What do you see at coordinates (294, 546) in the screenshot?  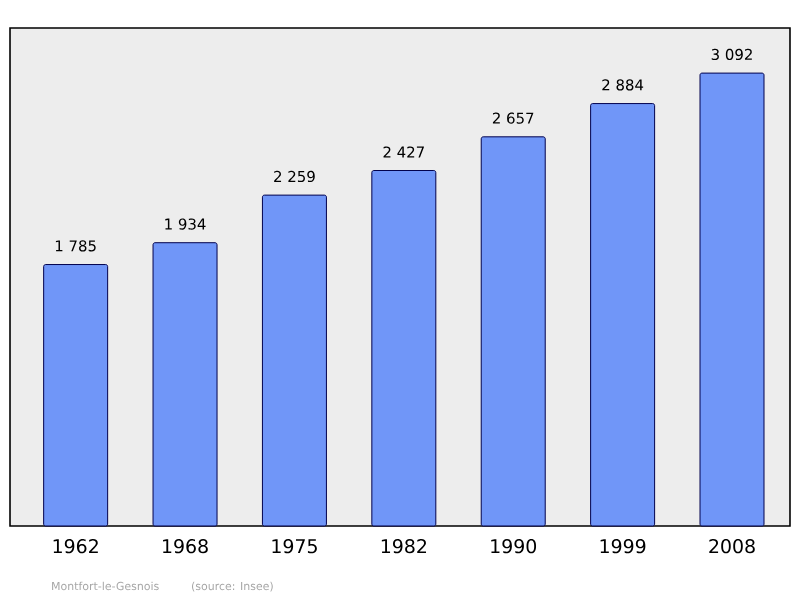 I see `x-tick-label: 1975` at bounding box center [294, 546].